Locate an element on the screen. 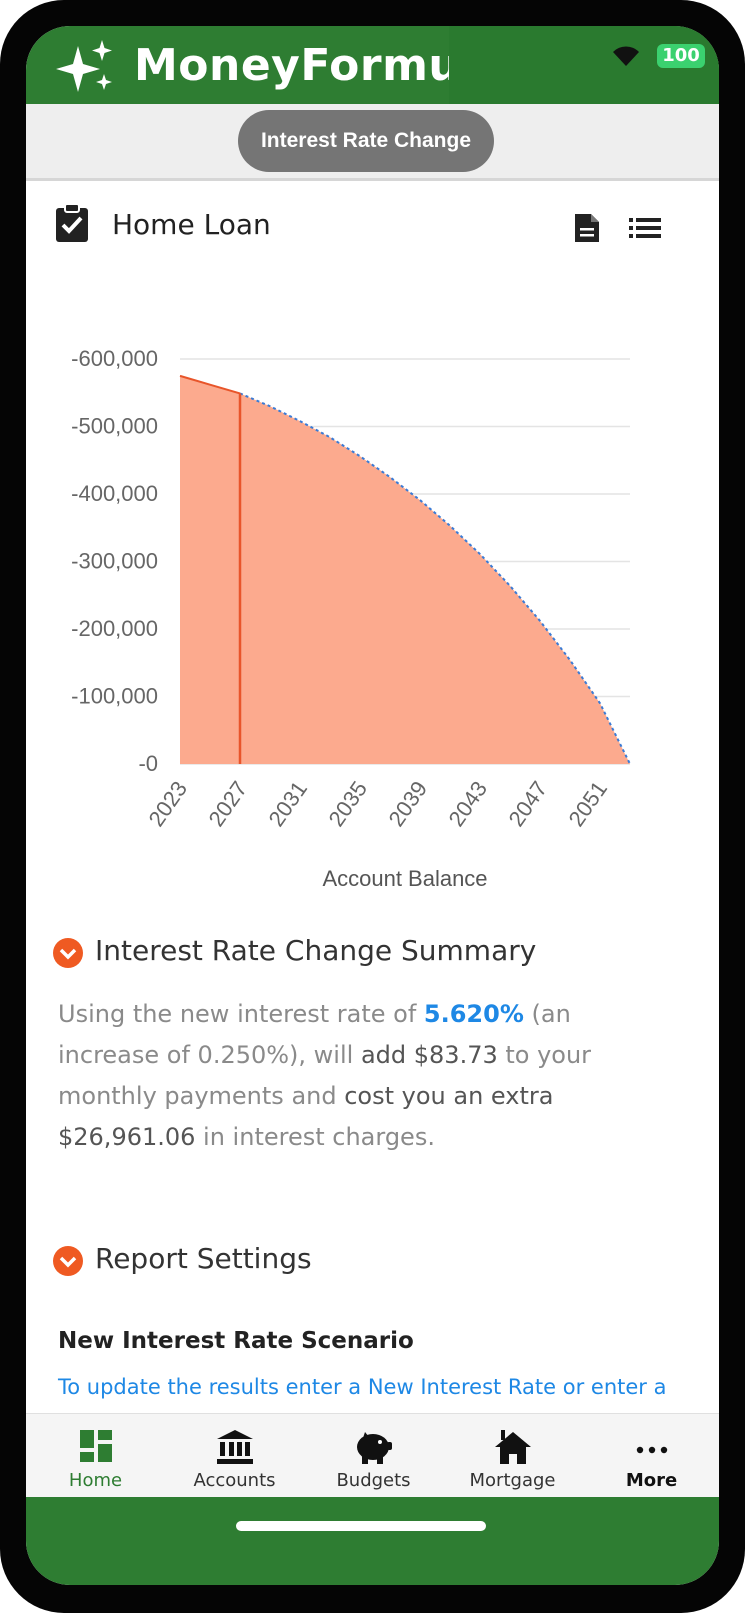 This screenshot has width=745, height=1613. summary-text-part: (an increase of 0.250%), will is located at coordinates (314, 1034).